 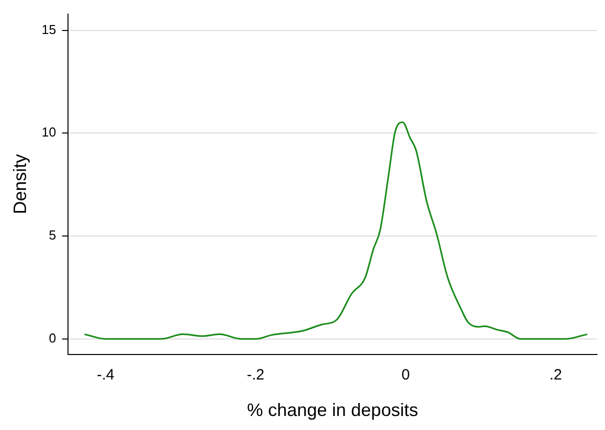 I want to click on x-tick-label: .2, so click(x=555, y=375).